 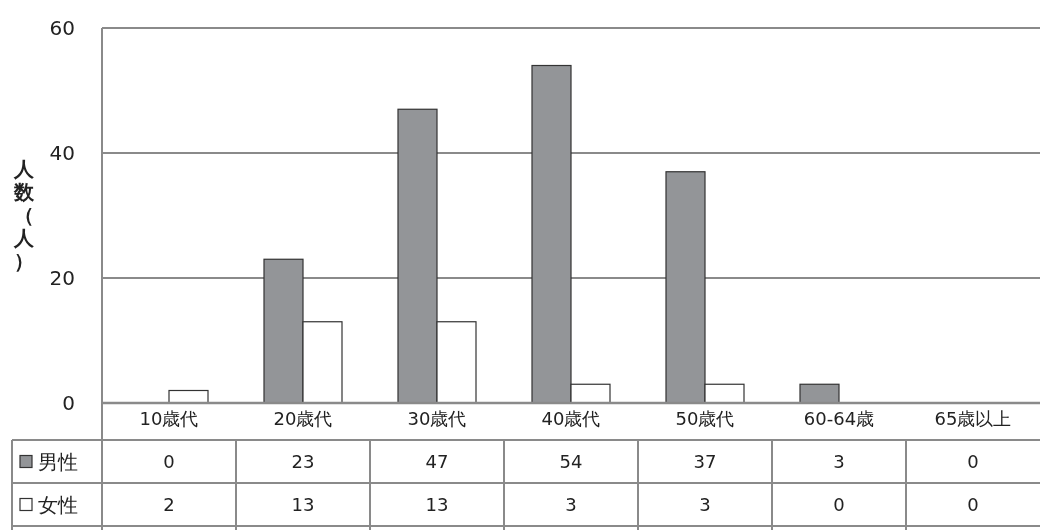 What do you see at coordinates (303, 461) in the screenshot?
I see `data-label: 23` at bounding box center [303, 461].